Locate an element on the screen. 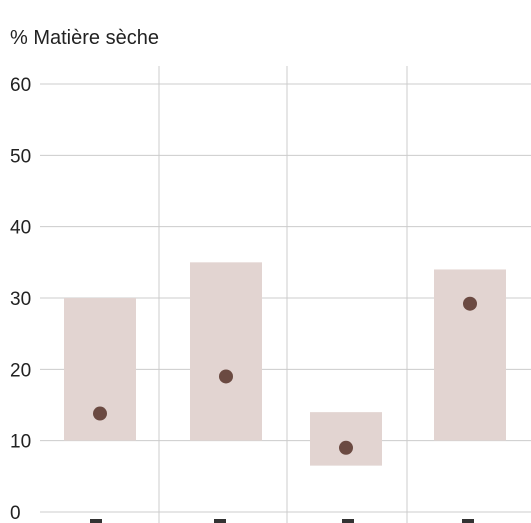 The image size is (531, 523). y-axis-label: % Matière sèche is located at coordinates (84, 38).